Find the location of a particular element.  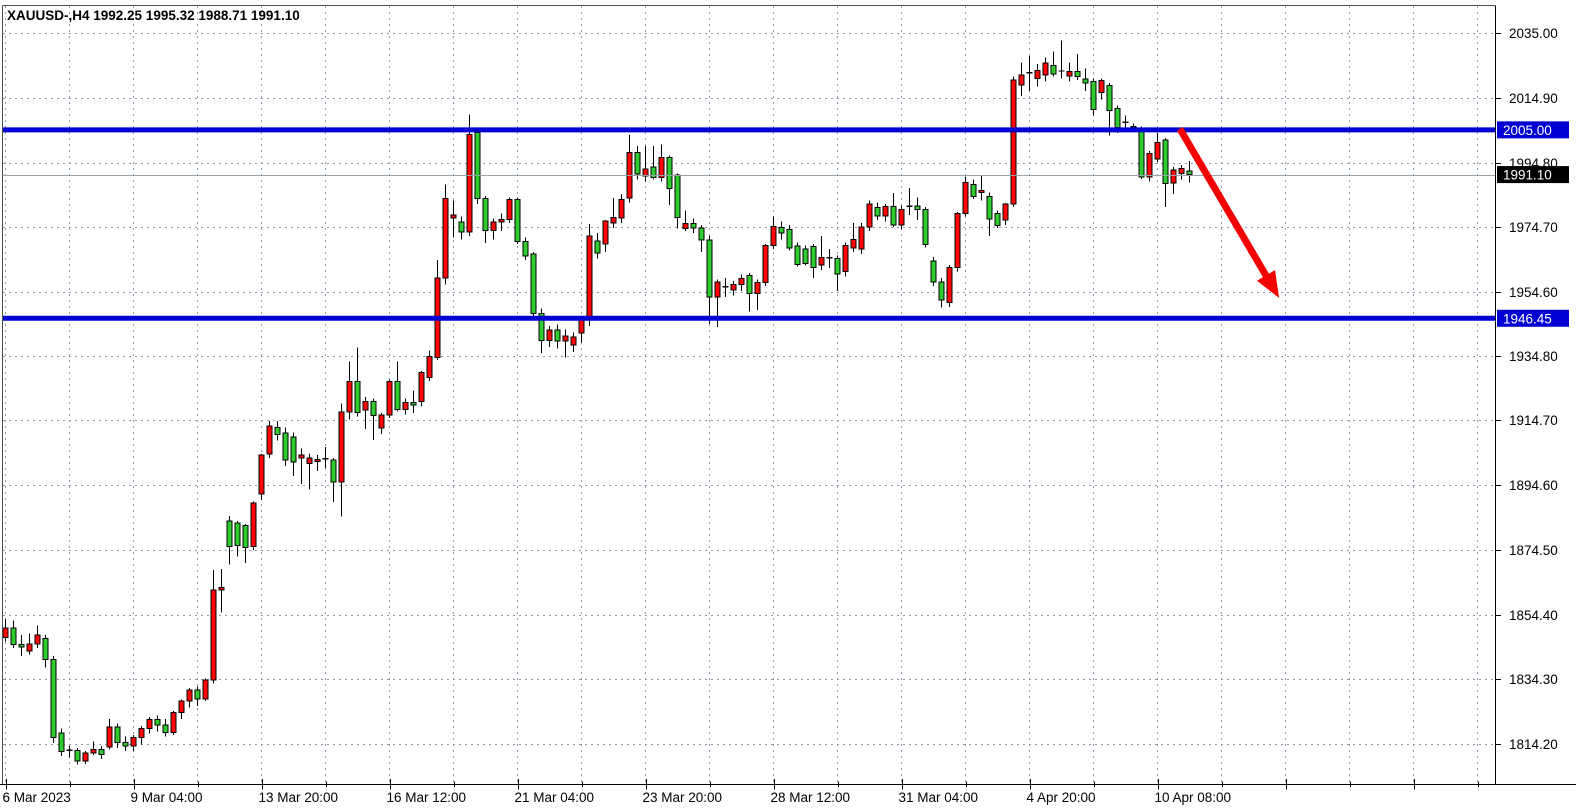

level-price-badge-bg is located at coordinates (1533, 318).